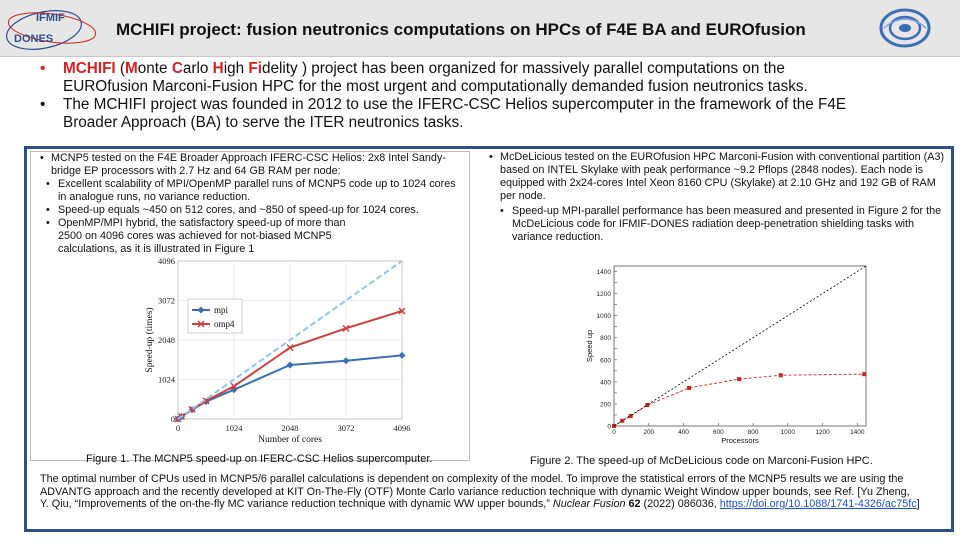 The height and width of the screenshot is (540, 960). I want to click on y-tick-label: 400, so click(605, 382).